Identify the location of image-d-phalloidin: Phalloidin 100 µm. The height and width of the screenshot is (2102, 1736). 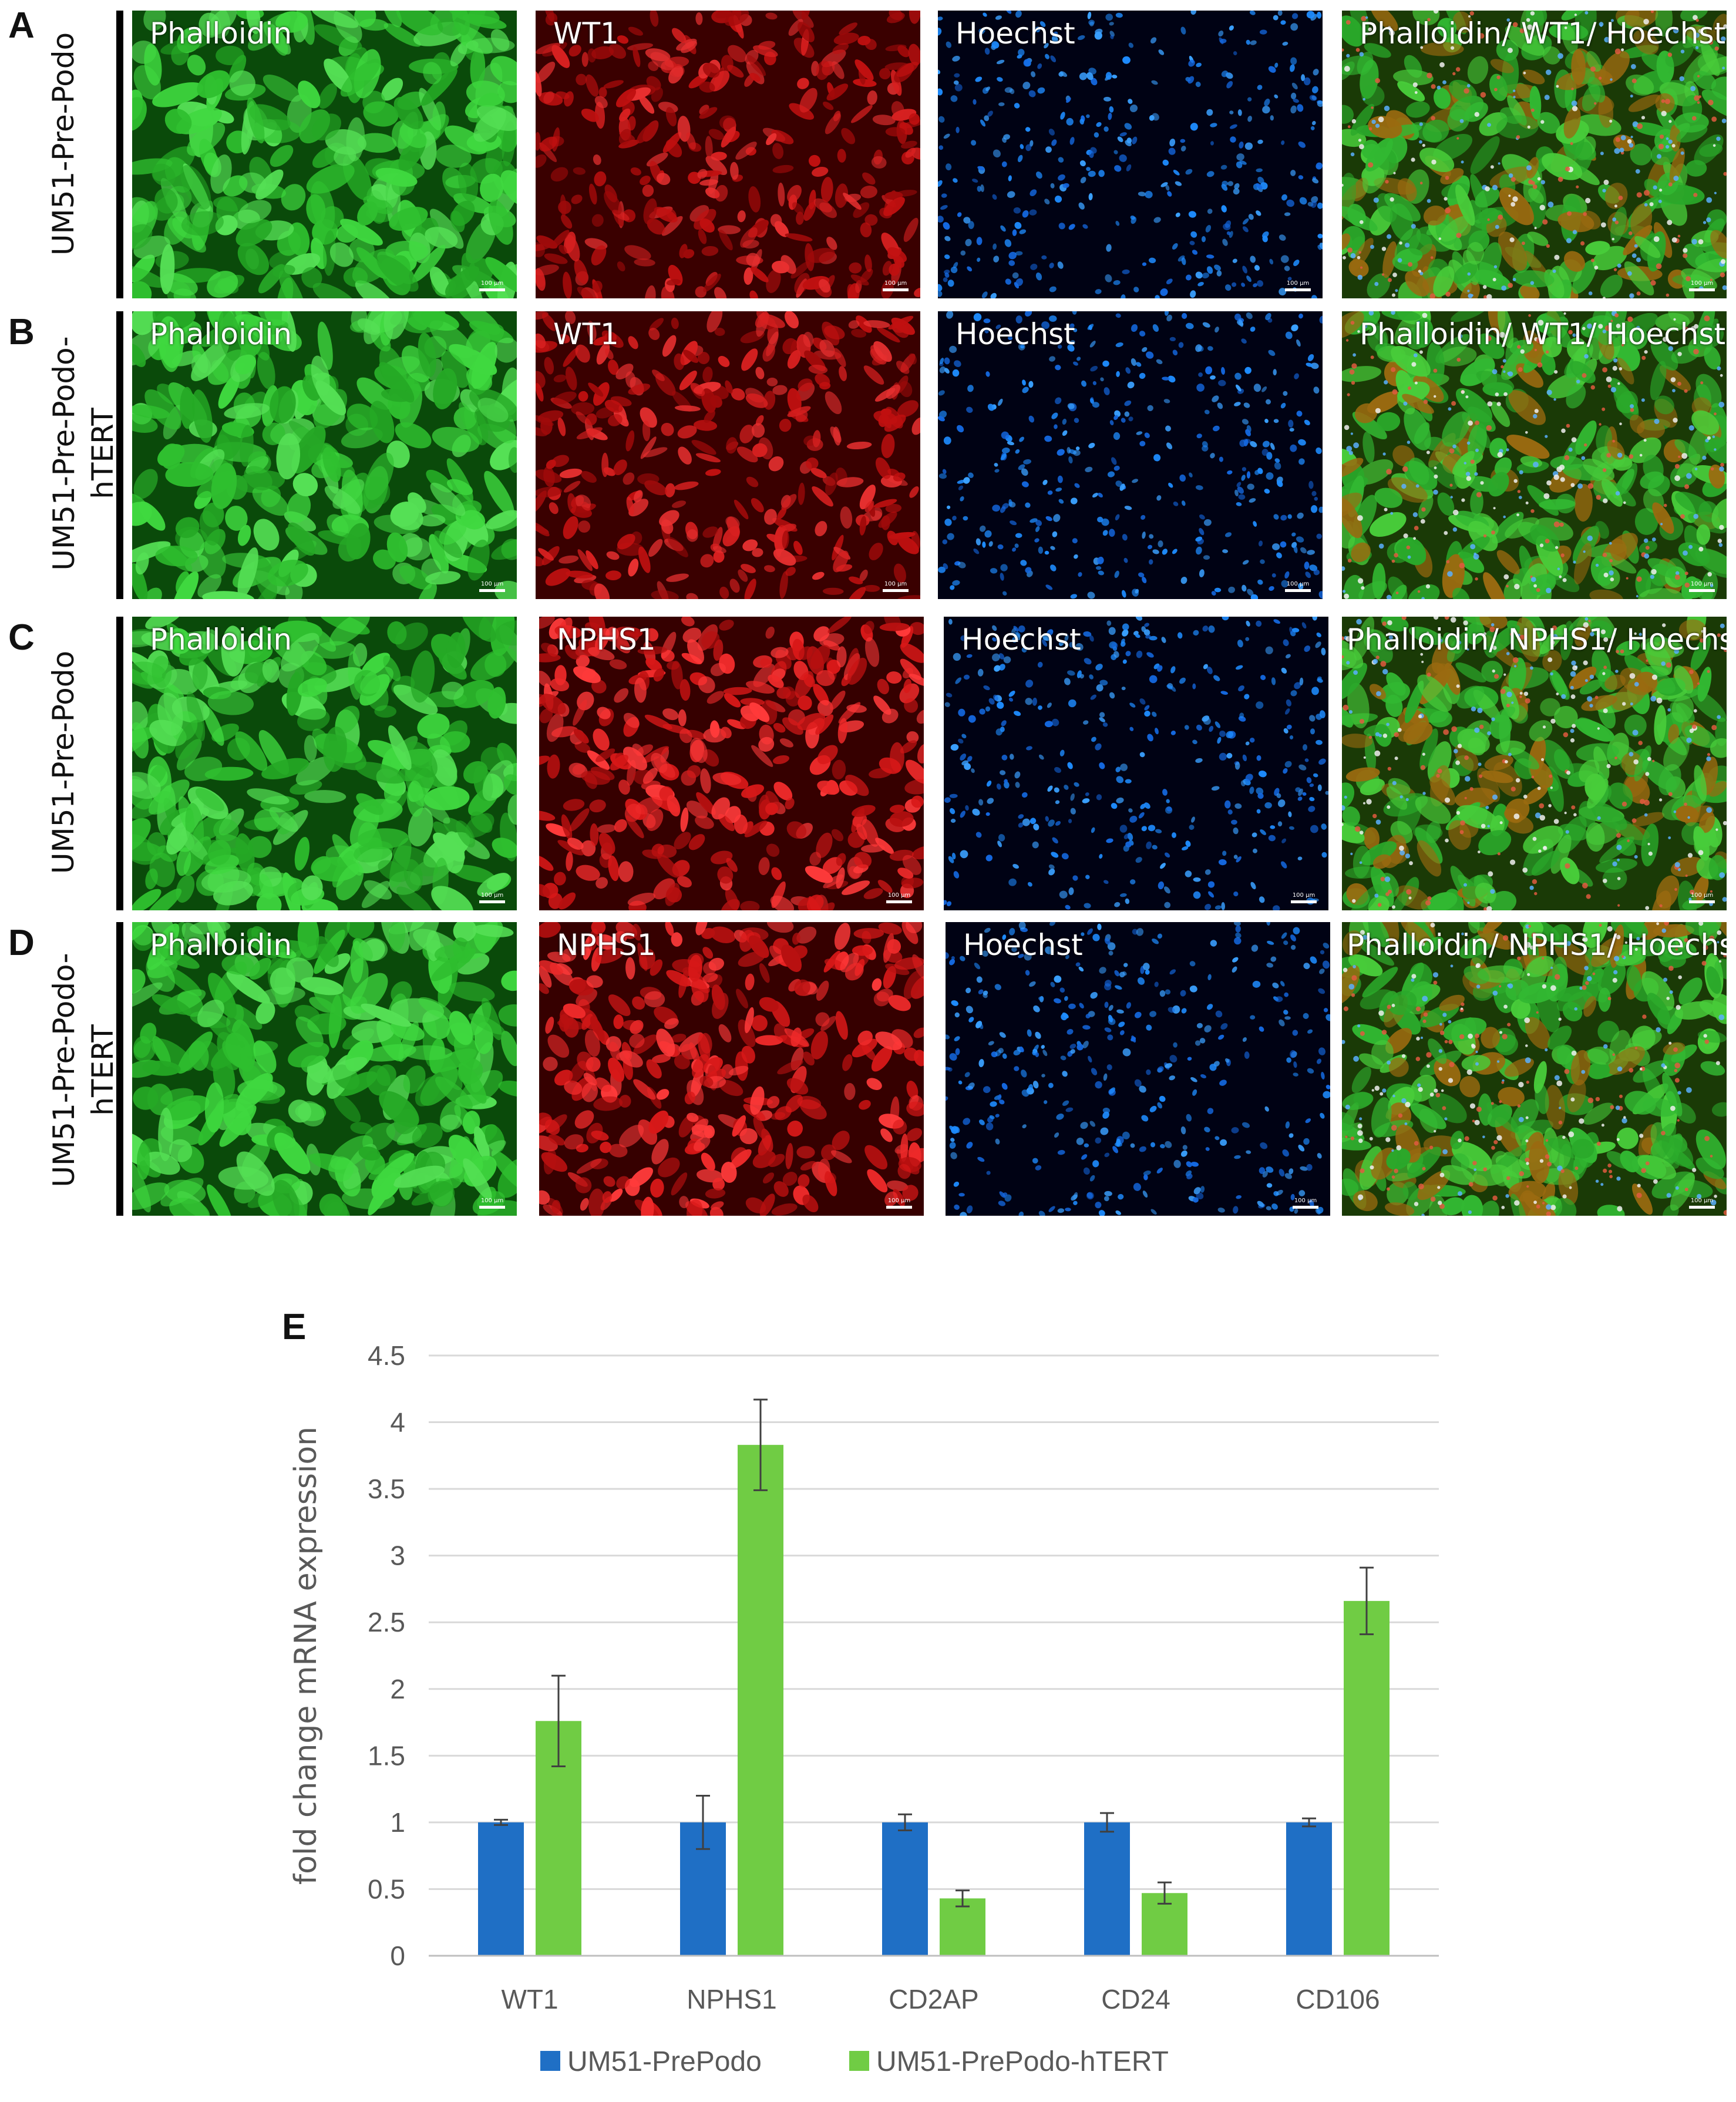
(324, 1069).